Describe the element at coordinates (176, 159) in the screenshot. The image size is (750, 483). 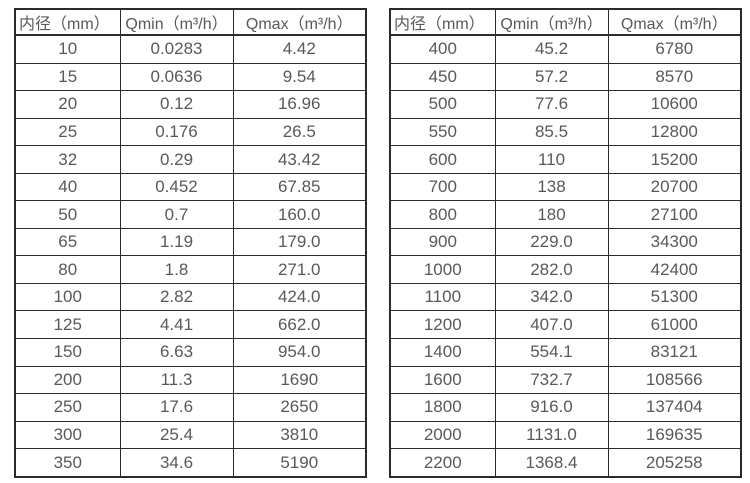
I see `table-cell: 0.29` at that location.